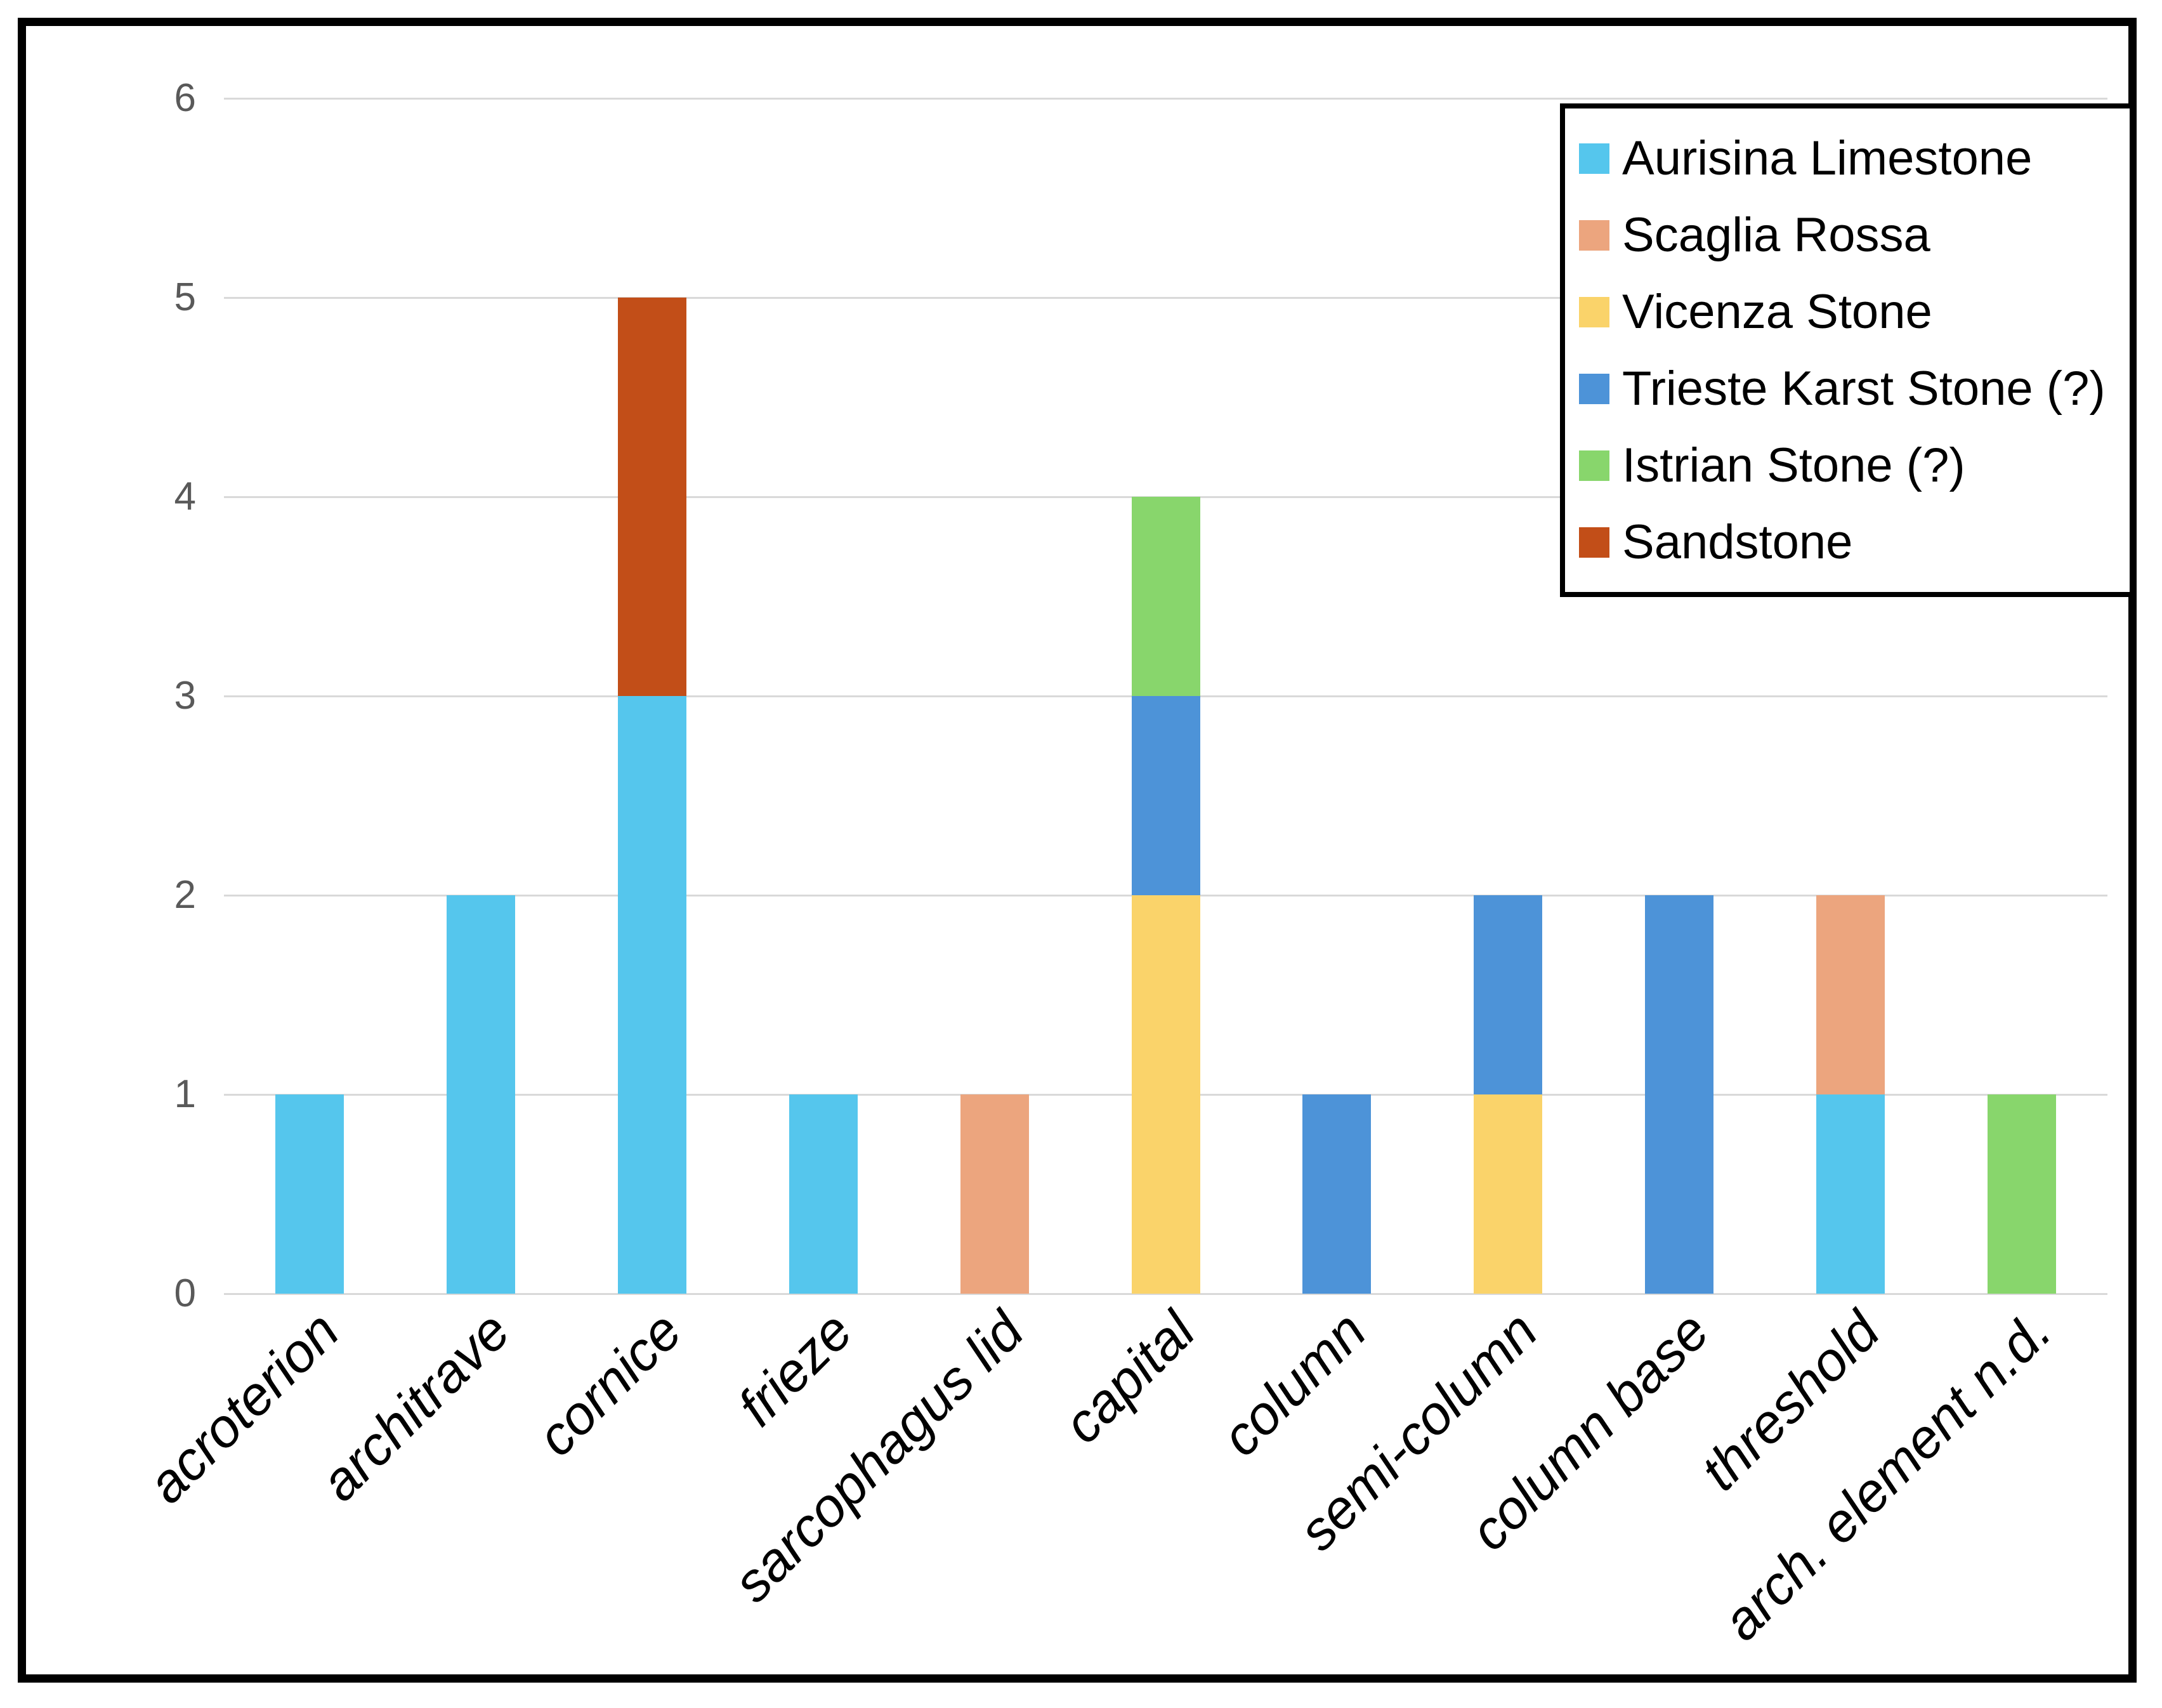  Describe the element at coordinates (185, 895) in the screenshot. I see `y-tick-label-2: 2` at that location.